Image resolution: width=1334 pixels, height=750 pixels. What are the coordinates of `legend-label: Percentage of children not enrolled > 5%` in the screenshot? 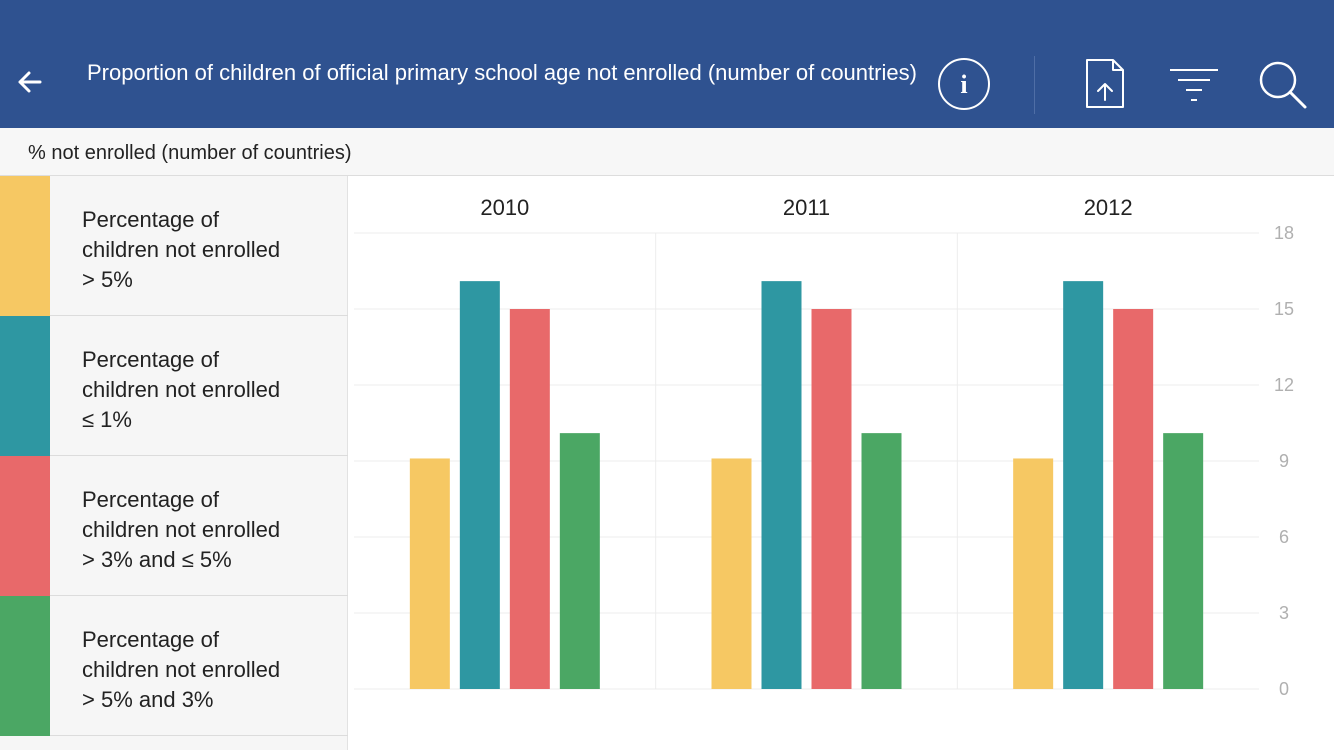 It's located at (181, 249).